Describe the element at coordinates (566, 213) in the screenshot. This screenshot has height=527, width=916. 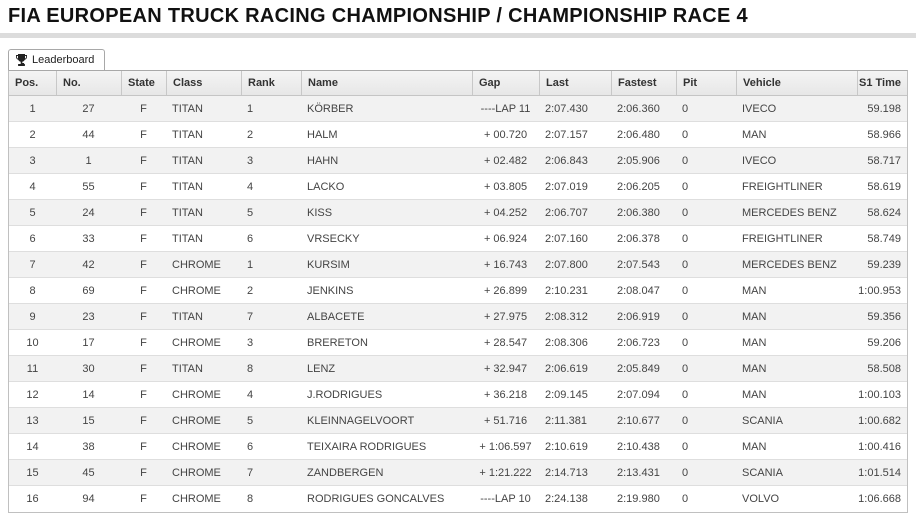
I see `cell-last: 2:06.707` at that location.